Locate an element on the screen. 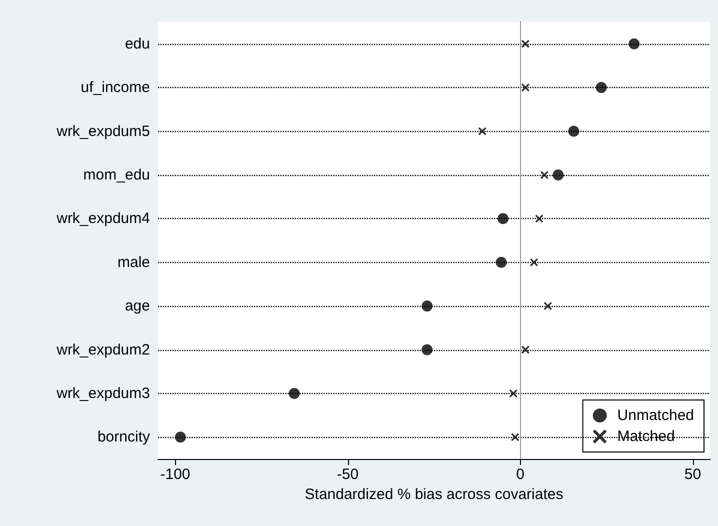 The height and width of the screenshot is (526, 718). x-tick-label: 0 is located at coordinates (520, 474).